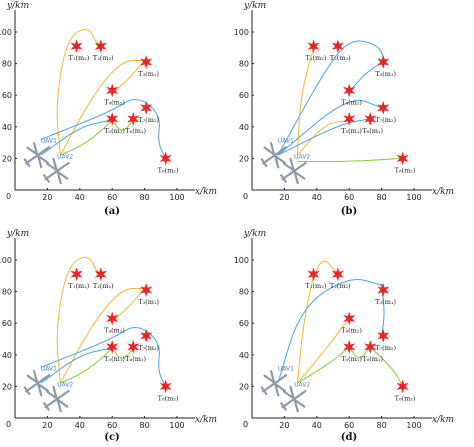 The width and height of the screenshot is (474, 447). Describe the element at coordinates (112, 437) in the screenshot. I see `panel-caption: (c)` at that location.